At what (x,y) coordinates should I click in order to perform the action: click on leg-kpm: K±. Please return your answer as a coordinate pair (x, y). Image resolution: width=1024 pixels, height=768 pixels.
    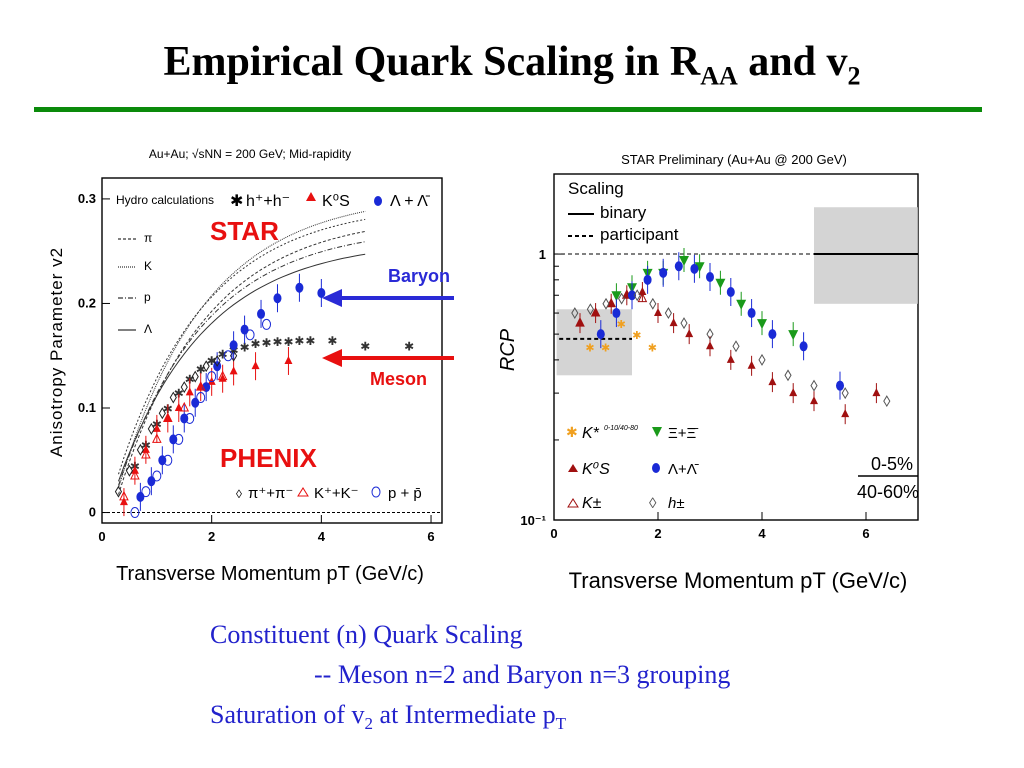
    Looking at the image, I should click on (592, 503).